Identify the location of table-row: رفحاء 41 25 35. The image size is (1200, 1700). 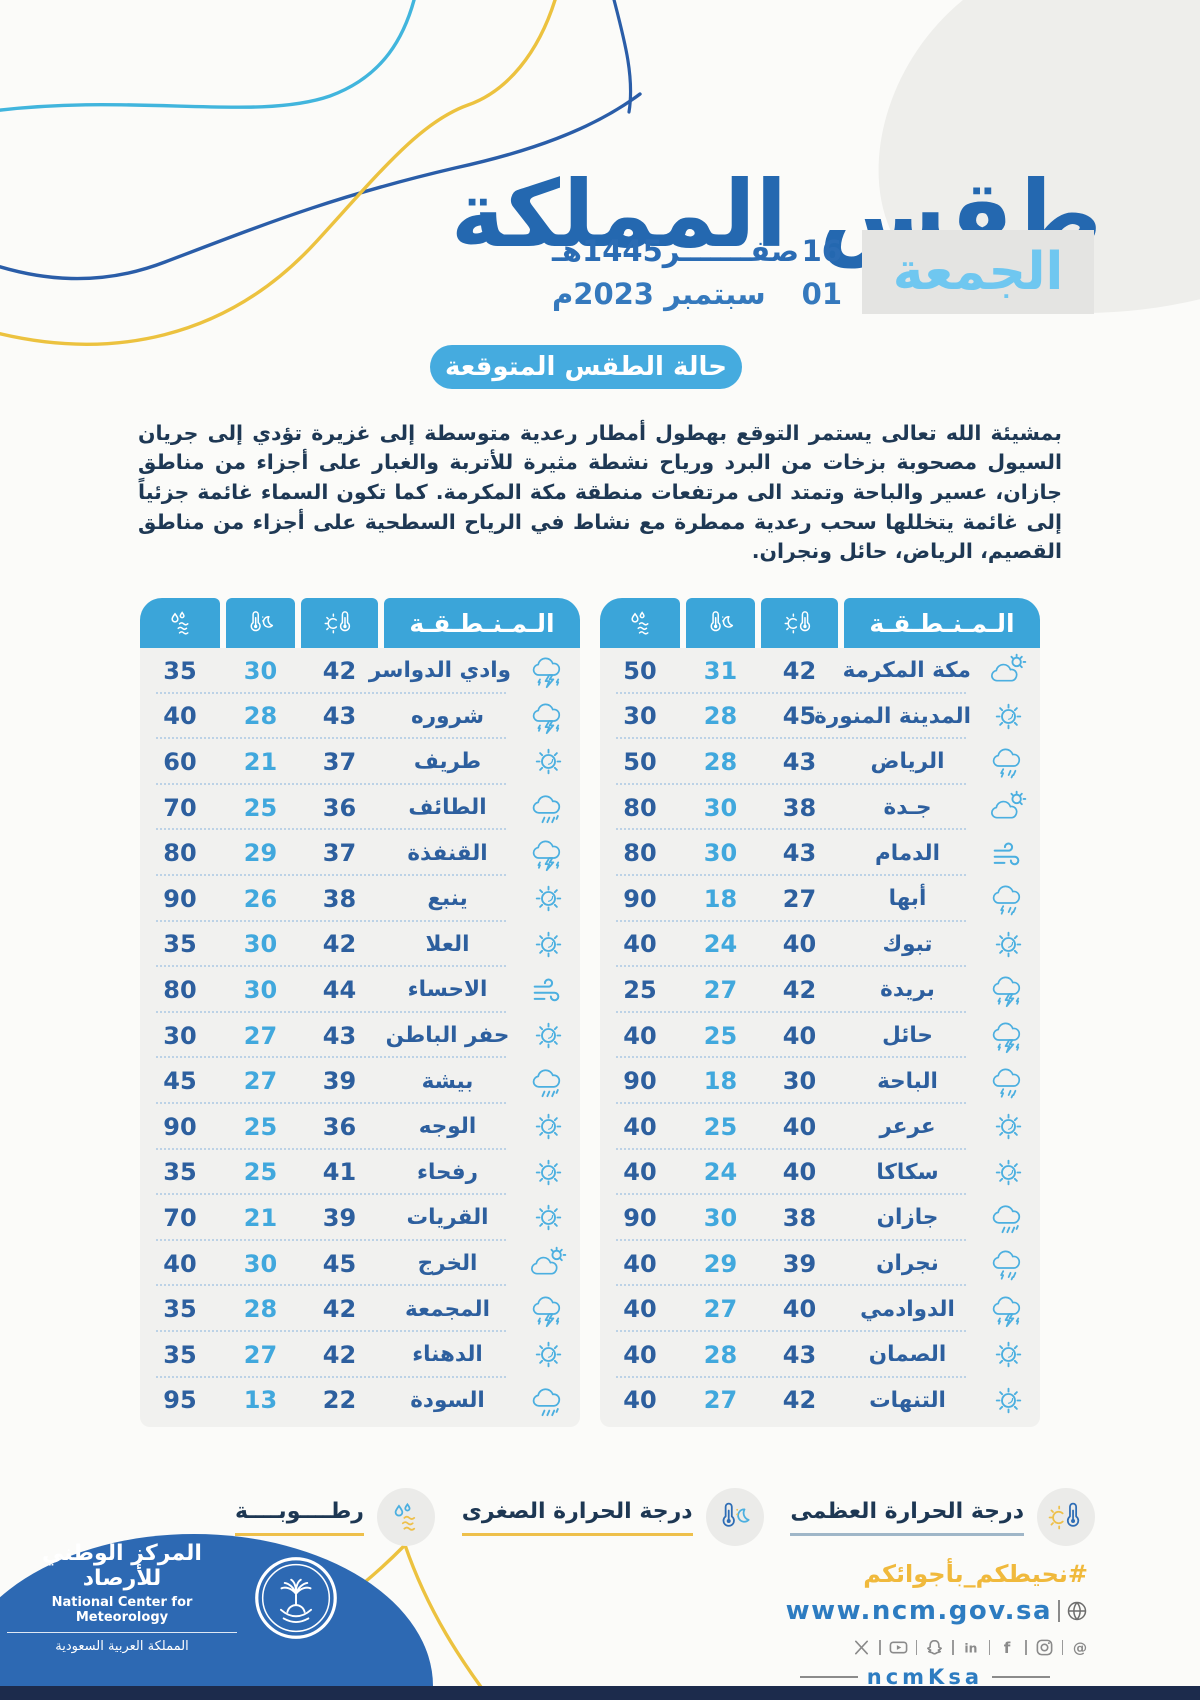
(360, 1173).